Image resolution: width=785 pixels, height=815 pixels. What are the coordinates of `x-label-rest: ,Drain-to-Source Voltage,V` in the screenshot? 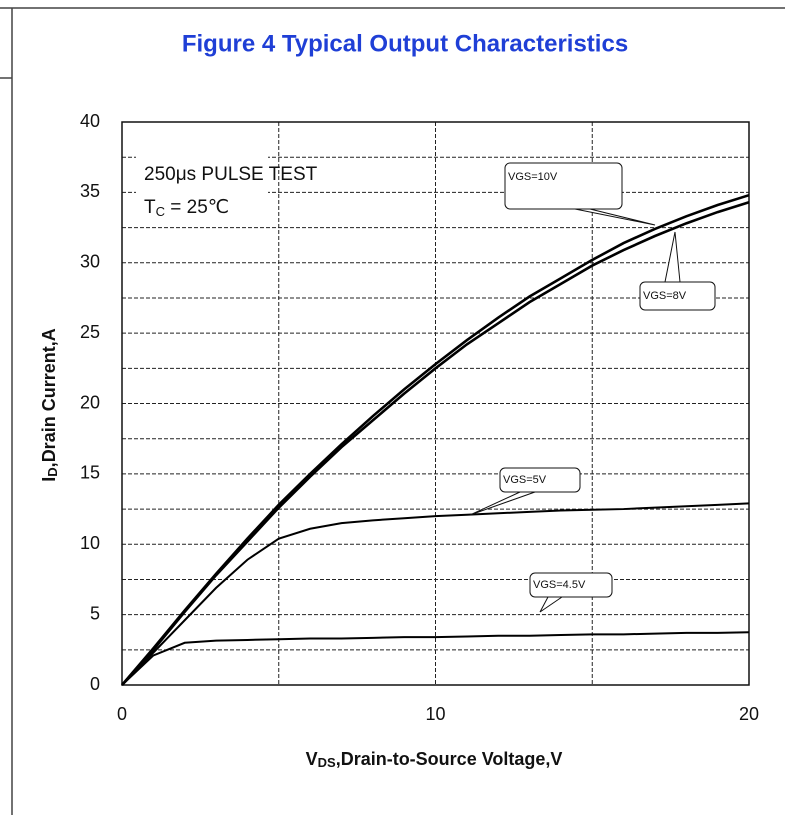 It's located at (449, 759).